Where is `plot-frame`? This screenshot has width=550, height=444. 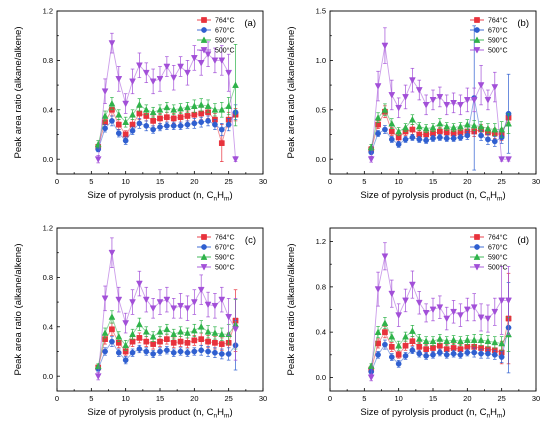
plot-frame is located at coordinates (160, 92).